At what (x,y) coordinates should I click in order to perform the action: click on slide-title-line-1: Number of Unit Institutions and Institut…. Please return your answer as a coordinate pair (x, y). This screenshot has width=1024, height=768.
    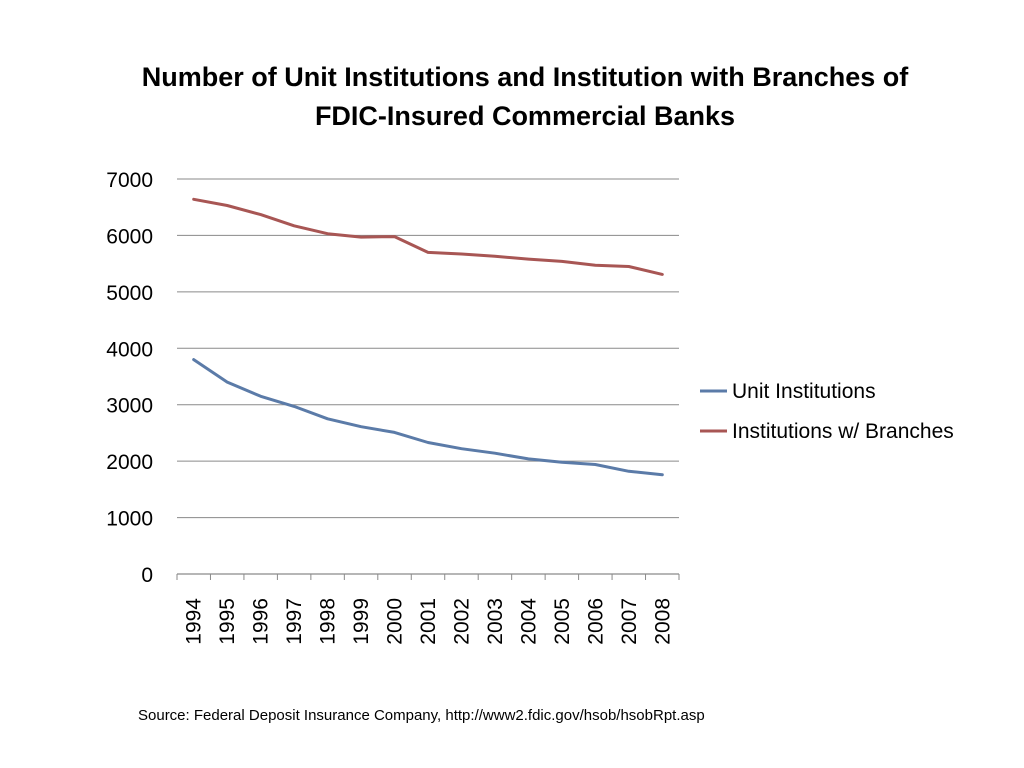
    Looking at the image, I should click on (525, 77).